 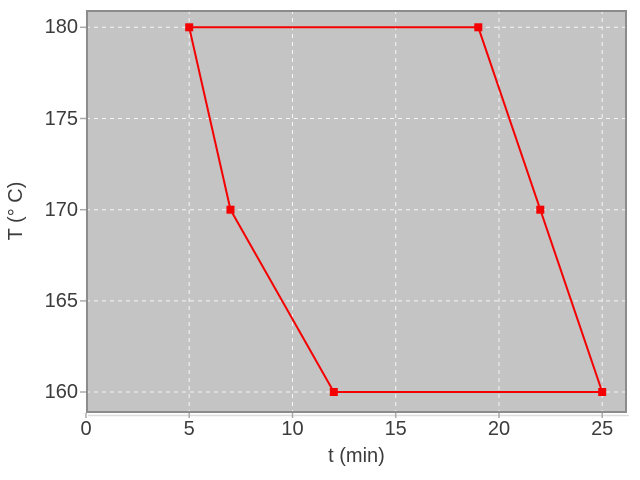 What do you see at coordinates (61, 300) in the screenshot?
I see `y-tick-label: 165` at bounding box center [61, 300].